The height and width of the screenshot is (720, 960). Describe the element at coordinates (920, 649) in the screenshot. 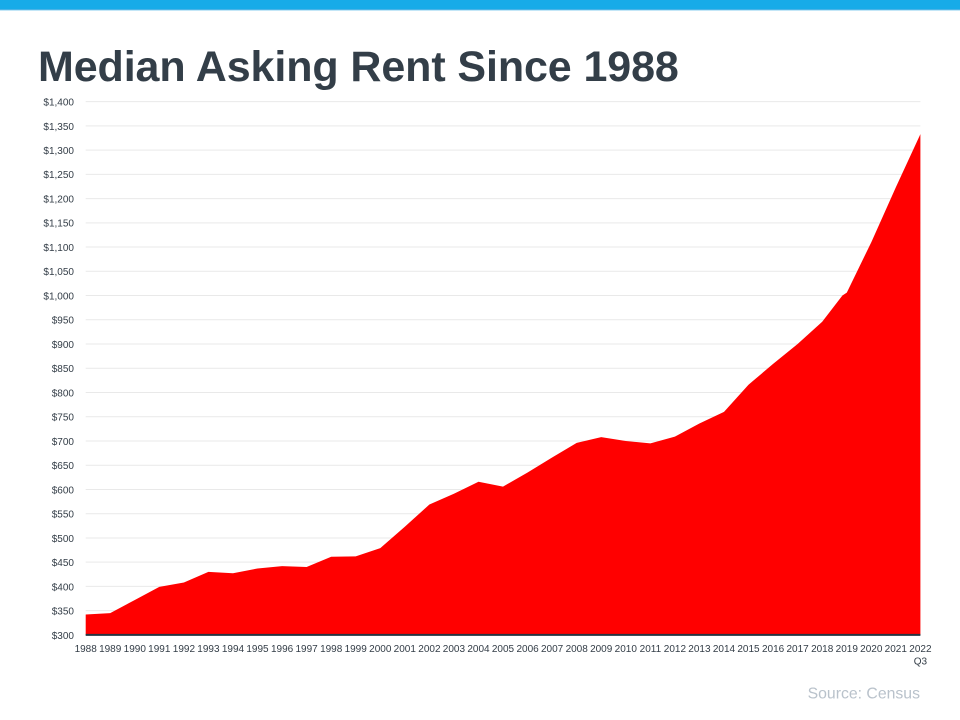

I see `svg-text: 2022` at that location.